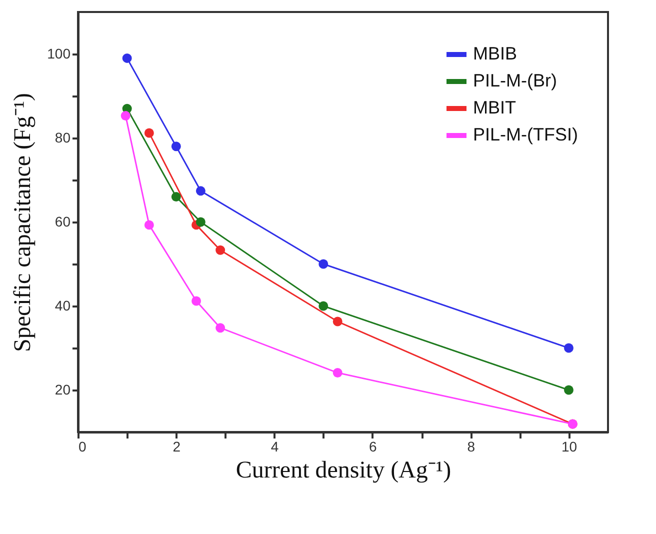  I want to click on x-tick-label: 4, so click(274, 446).